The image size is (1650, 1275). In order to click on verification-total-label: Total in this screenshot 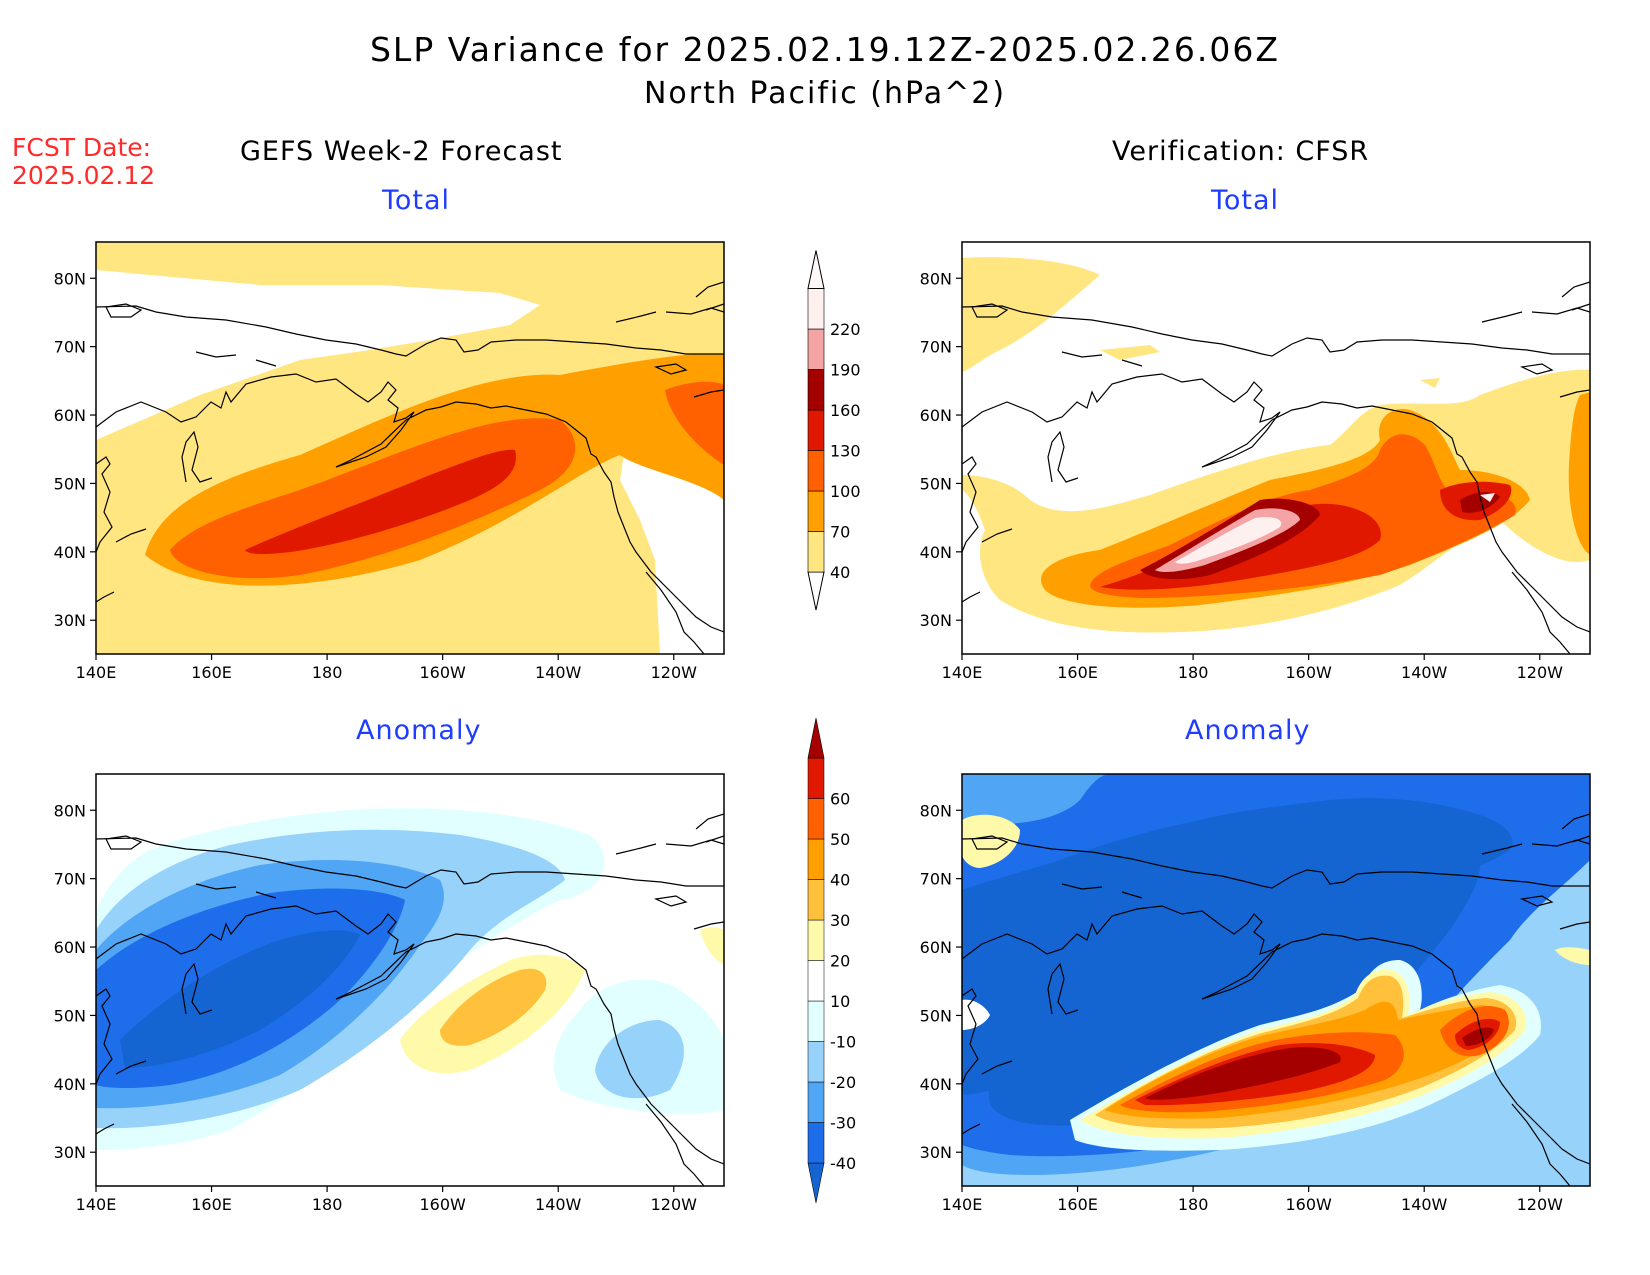, I will do `click(1245, 200)`.